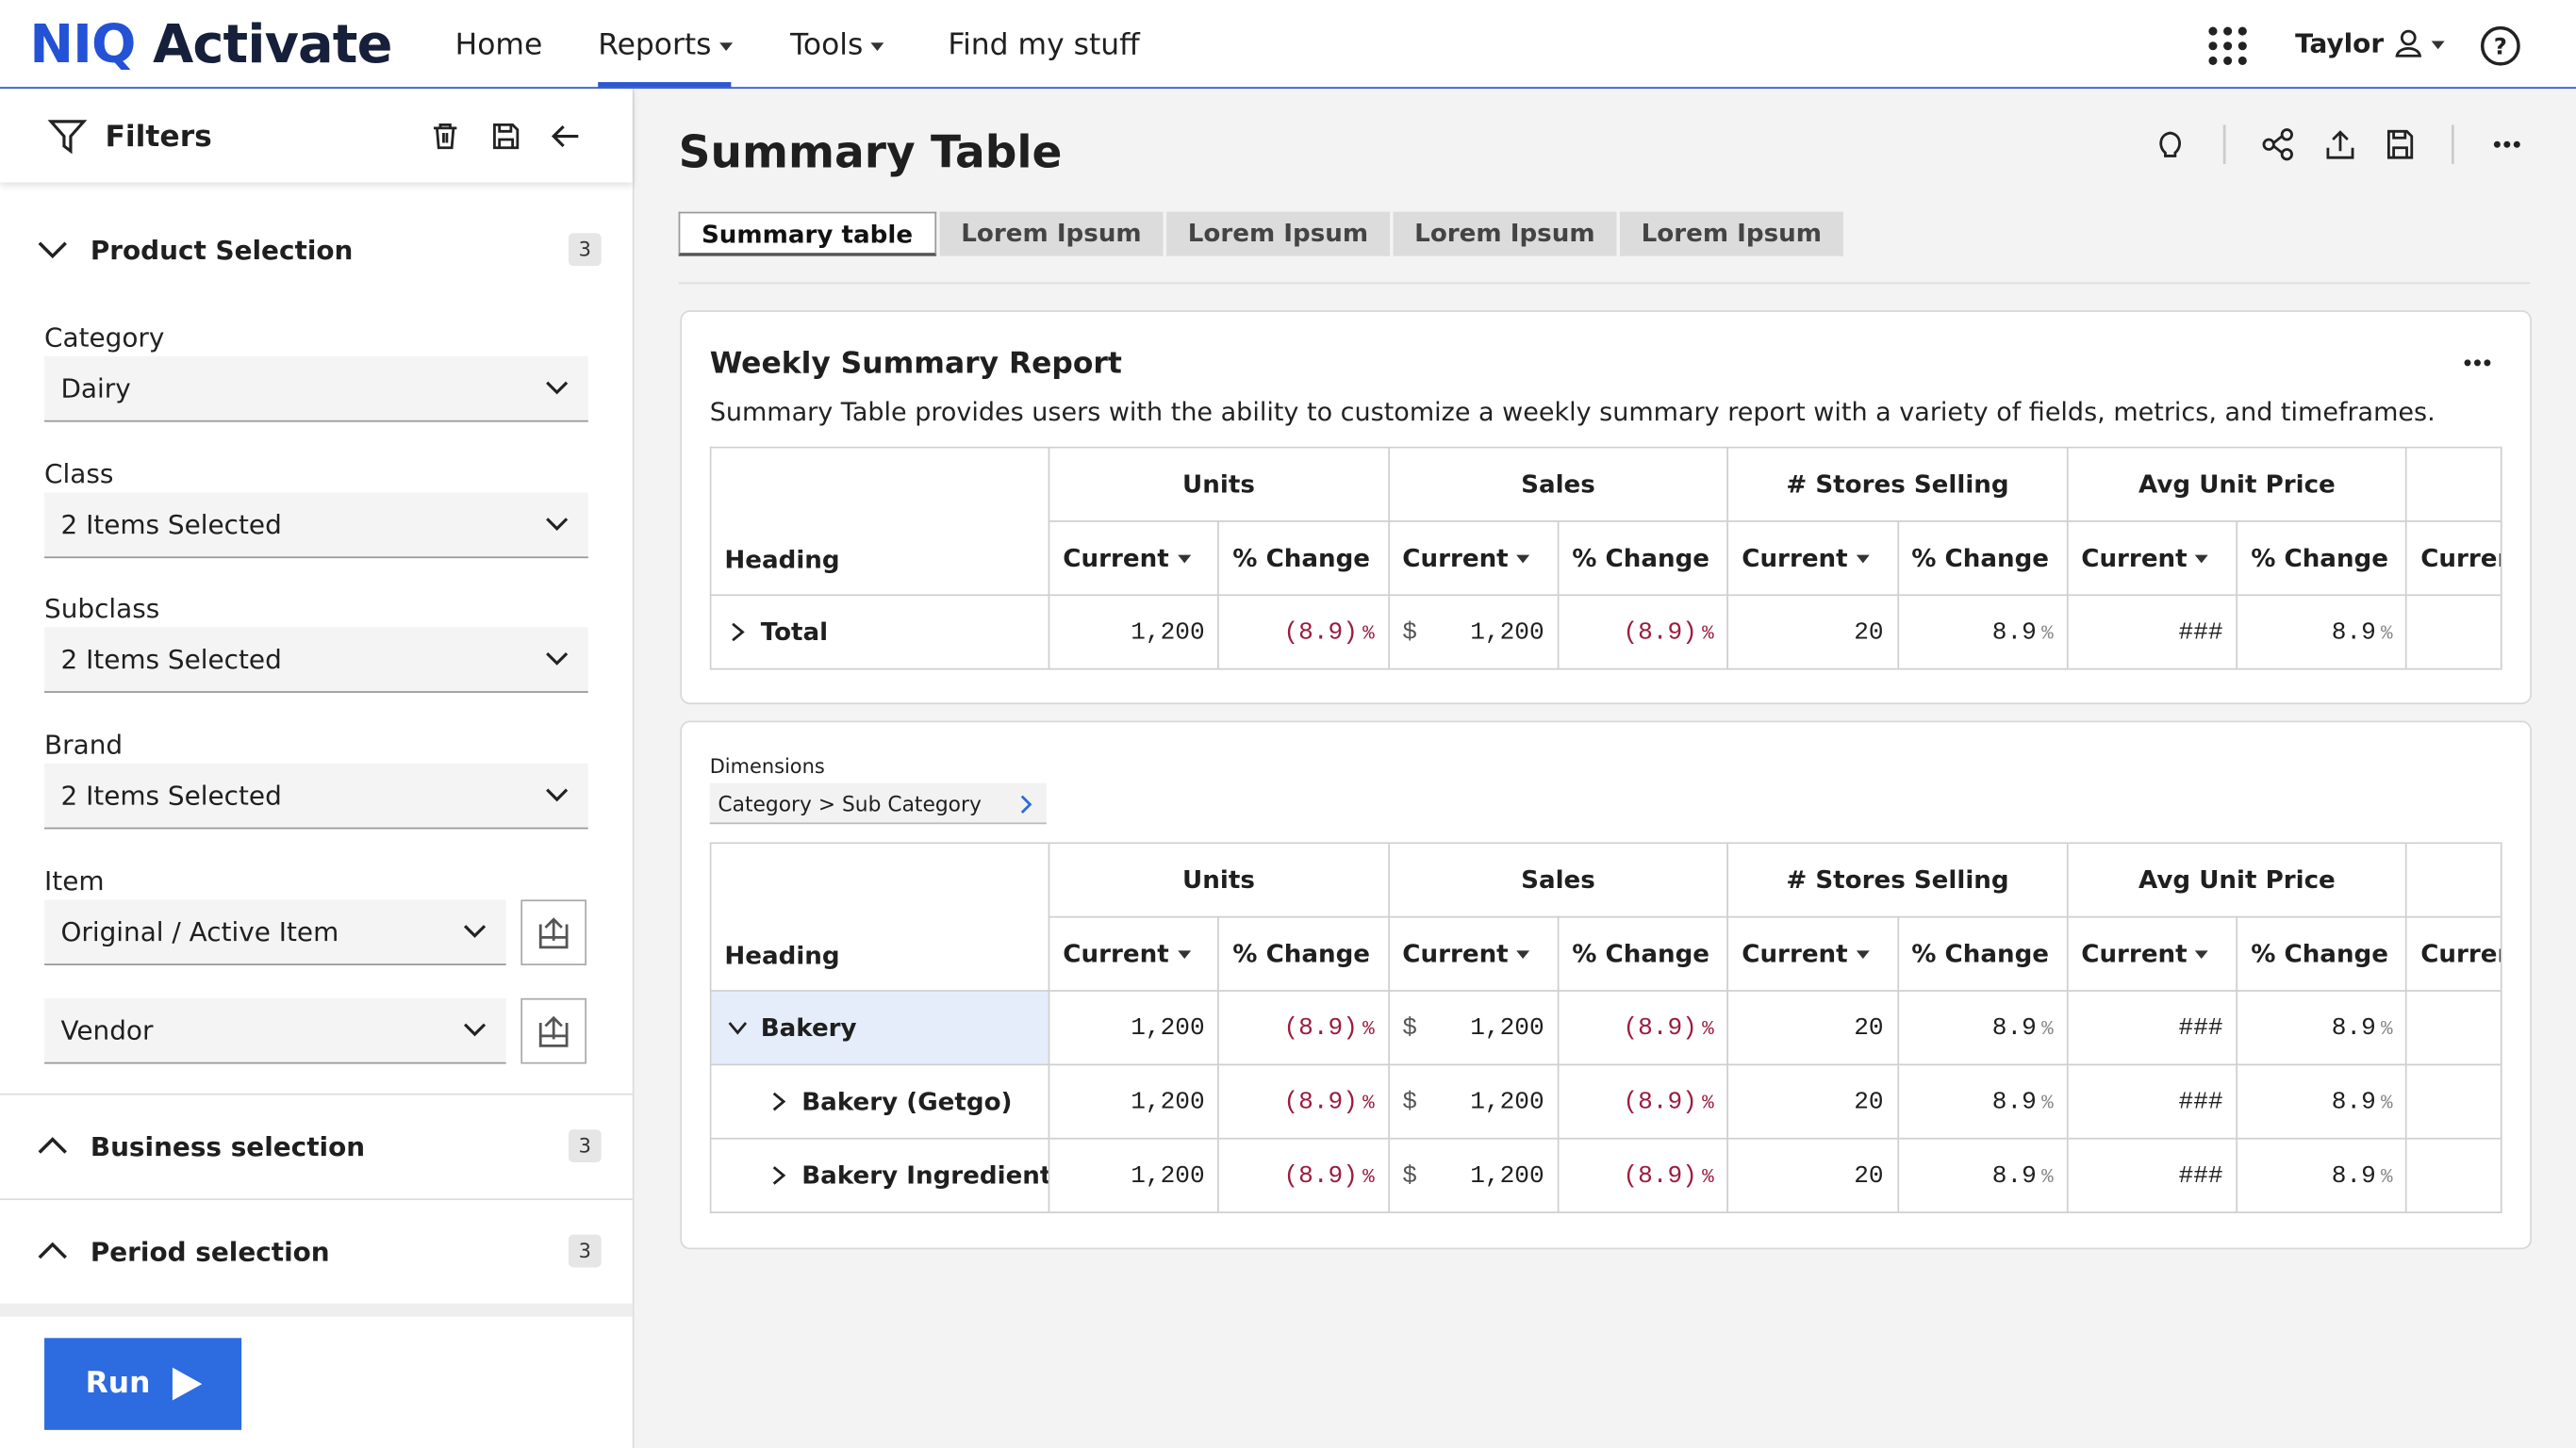 The height and width of the screenshot is (1448, 2576). I want to click on cell: 1,200, so click(1134, 1028).